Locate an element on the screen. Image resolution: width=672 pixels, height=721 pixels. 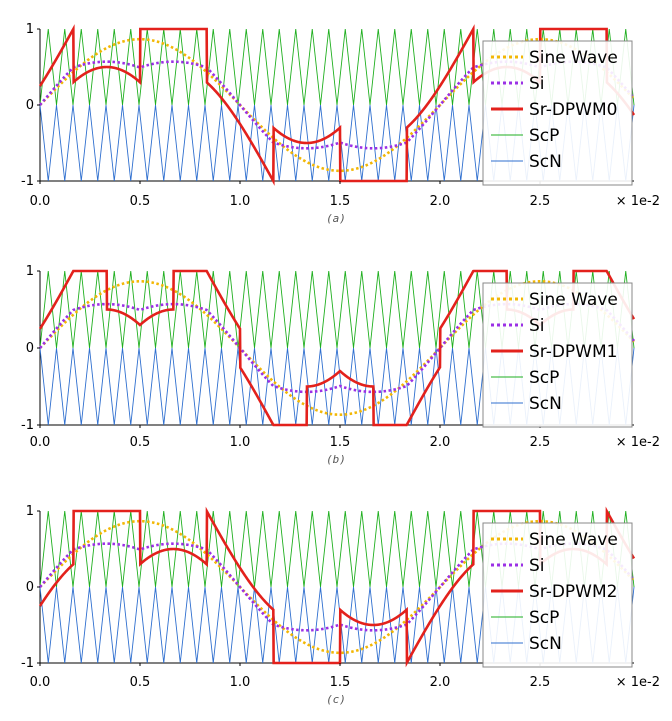
panel-caption: (a) is located at coordinates (336, 218).